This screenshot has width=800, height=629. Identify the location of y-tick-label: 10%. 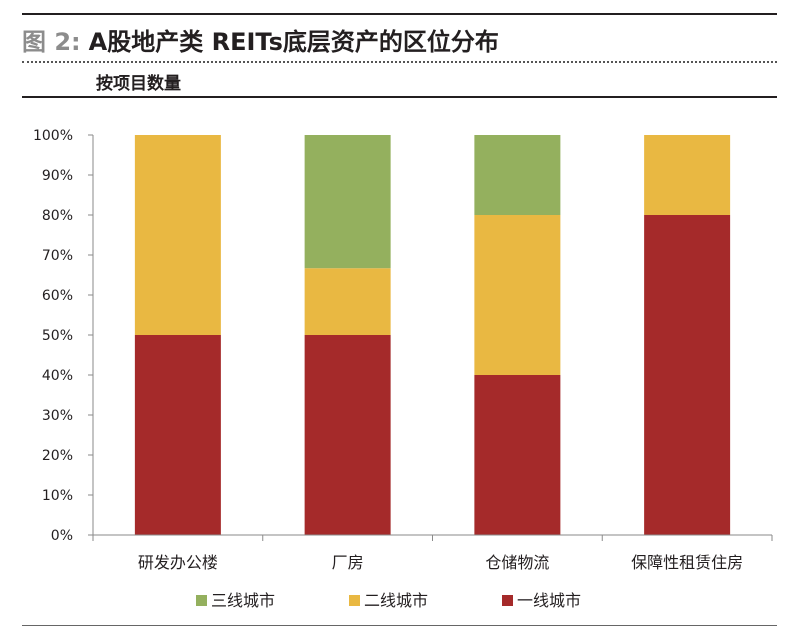
(57, 496).